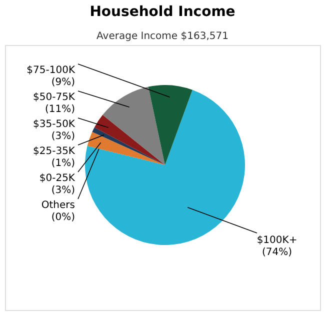 The height and width of the screenshot is (325, 325). Describe the element at coordinates (277, 240) in the screenshot. I see `slice-label: $100K+` at that location.